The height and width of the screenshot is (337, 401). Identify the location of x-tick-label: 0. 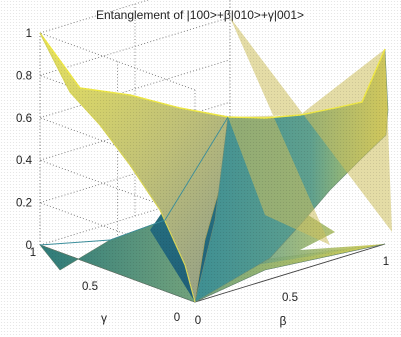
(198, 321).